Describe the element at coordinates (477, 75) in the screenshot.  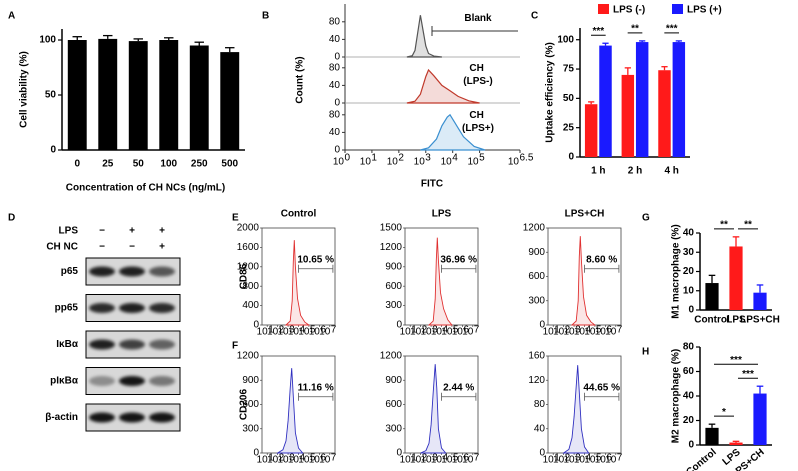
I see `series-label: CH (LPS-)` at that location.